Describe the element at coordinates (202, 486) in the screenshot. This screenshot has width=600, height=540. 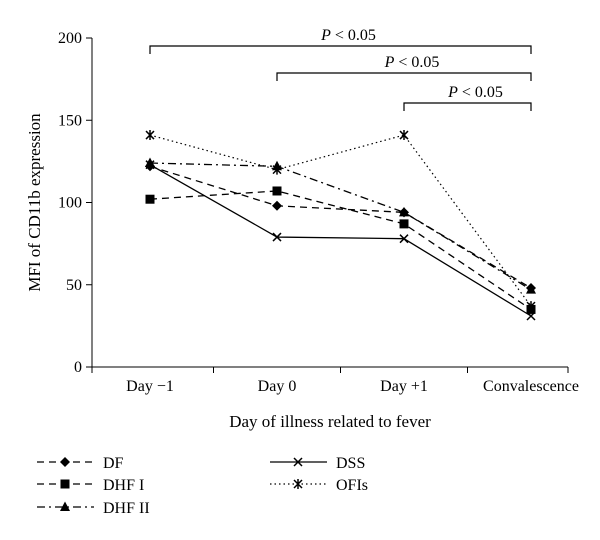
I see `legend: DF DHF I DHF II DSS OFIs` at that location.